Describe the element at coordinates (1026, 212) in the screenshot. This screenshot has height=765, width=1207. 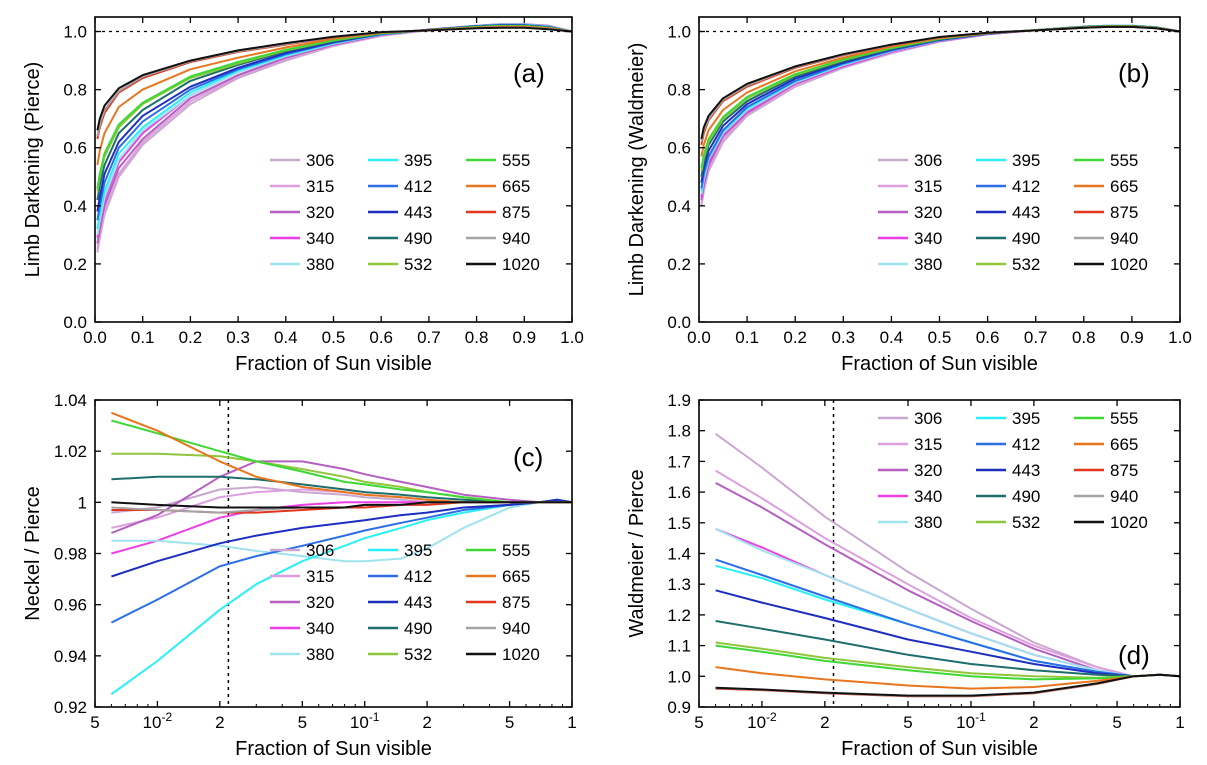
I see `legend-label-b-443: 443` at that location.